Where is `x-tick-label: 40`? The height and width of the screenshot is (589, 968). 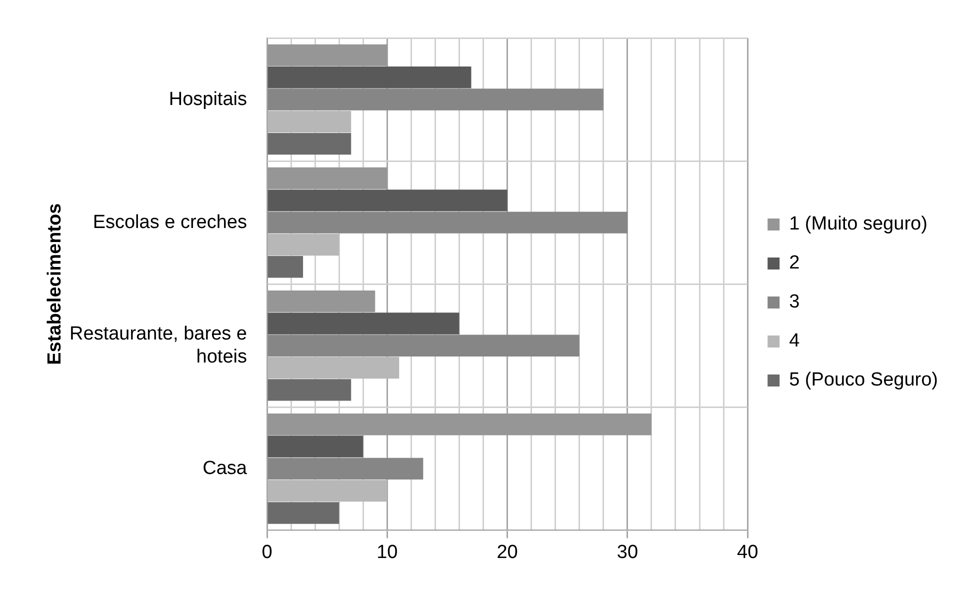
x-tick-label: 40 is located at coordinates (747, 552).